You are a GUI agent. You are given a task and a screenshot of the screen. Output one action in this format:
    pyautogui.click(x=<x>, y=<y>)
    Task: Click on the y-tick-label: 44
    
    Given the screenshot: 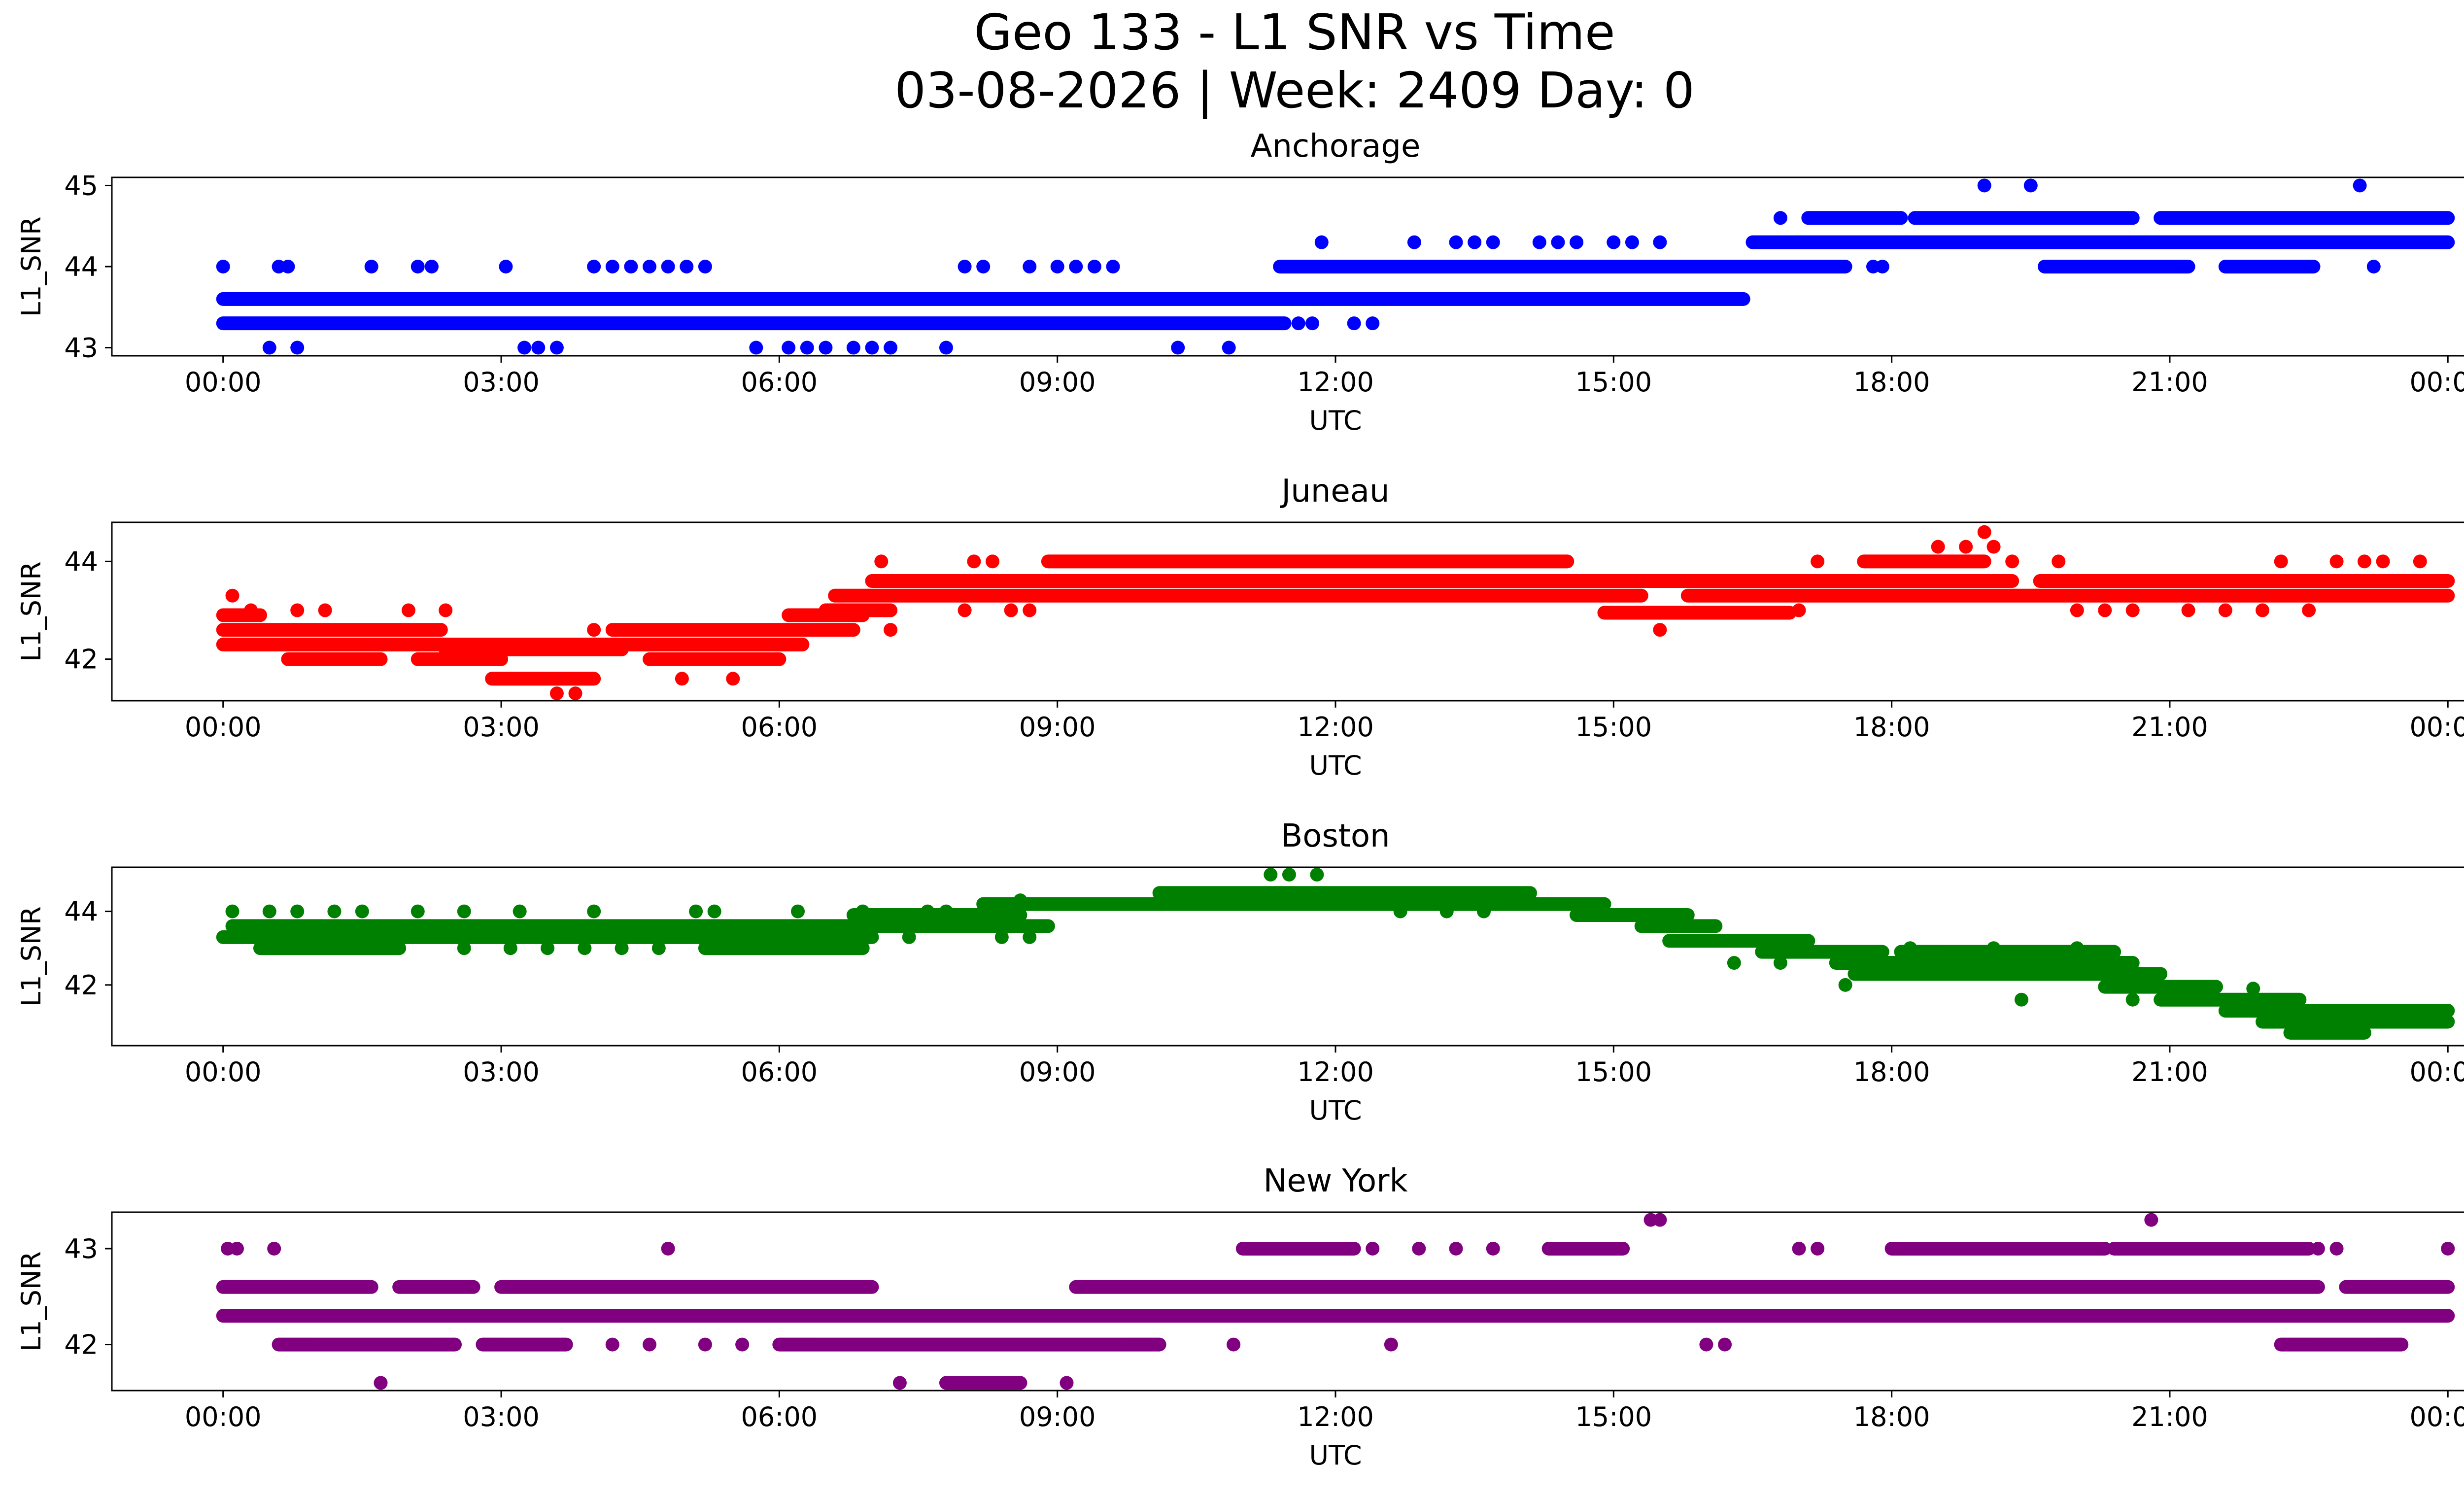 What is the action you would take?
    pyautogui.click(x=81, y=266)
    